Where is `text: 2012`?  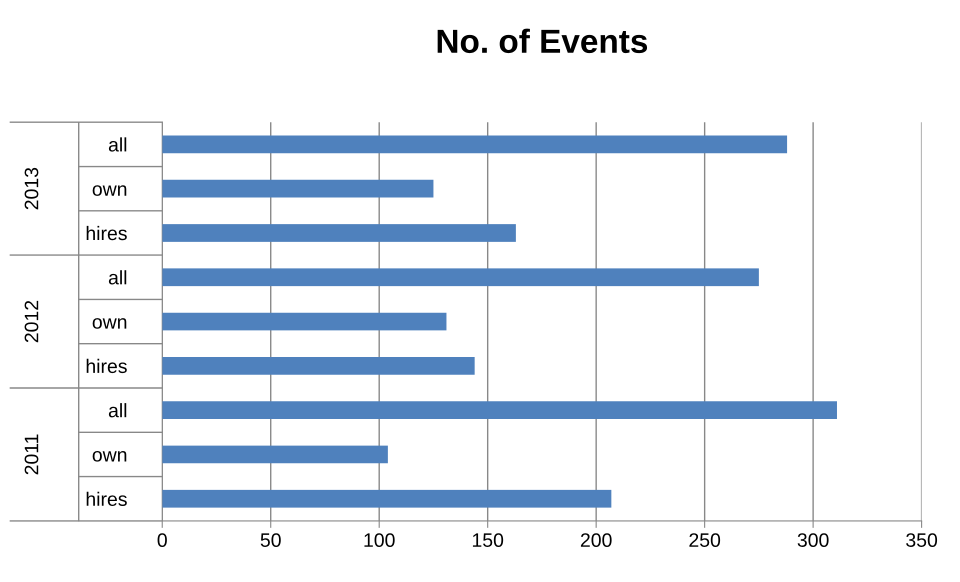 text: 2012 is located at coordinates (31, 321).